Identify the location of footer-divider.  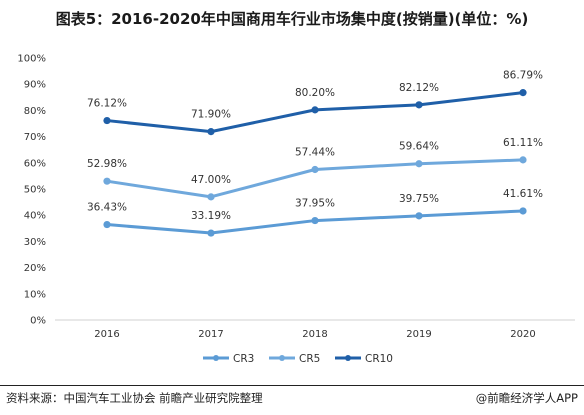
(292, 385).